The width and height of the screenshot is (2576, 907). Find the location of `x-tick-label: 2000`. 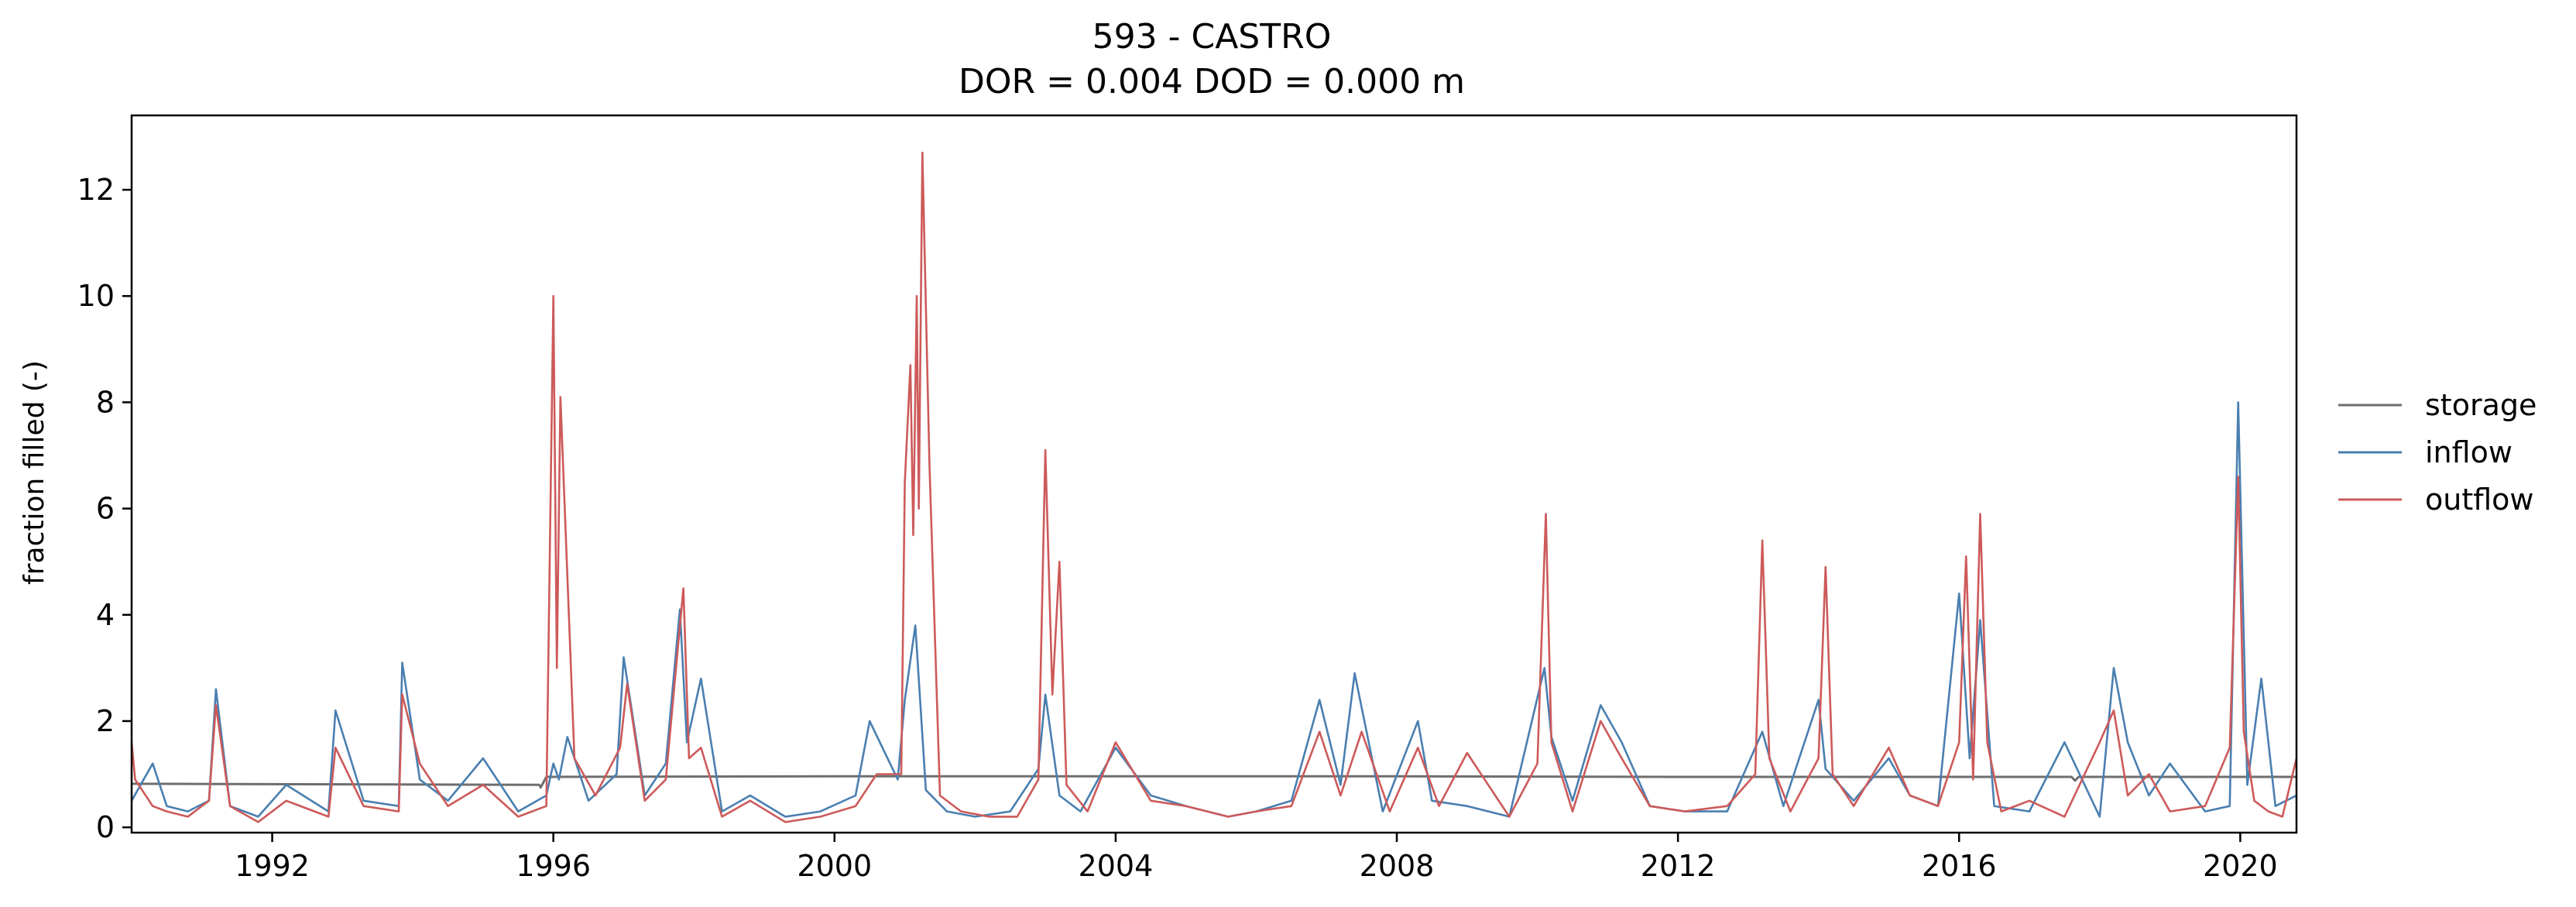

x-tick-label: 2000 is located at coordinates (834, 866).